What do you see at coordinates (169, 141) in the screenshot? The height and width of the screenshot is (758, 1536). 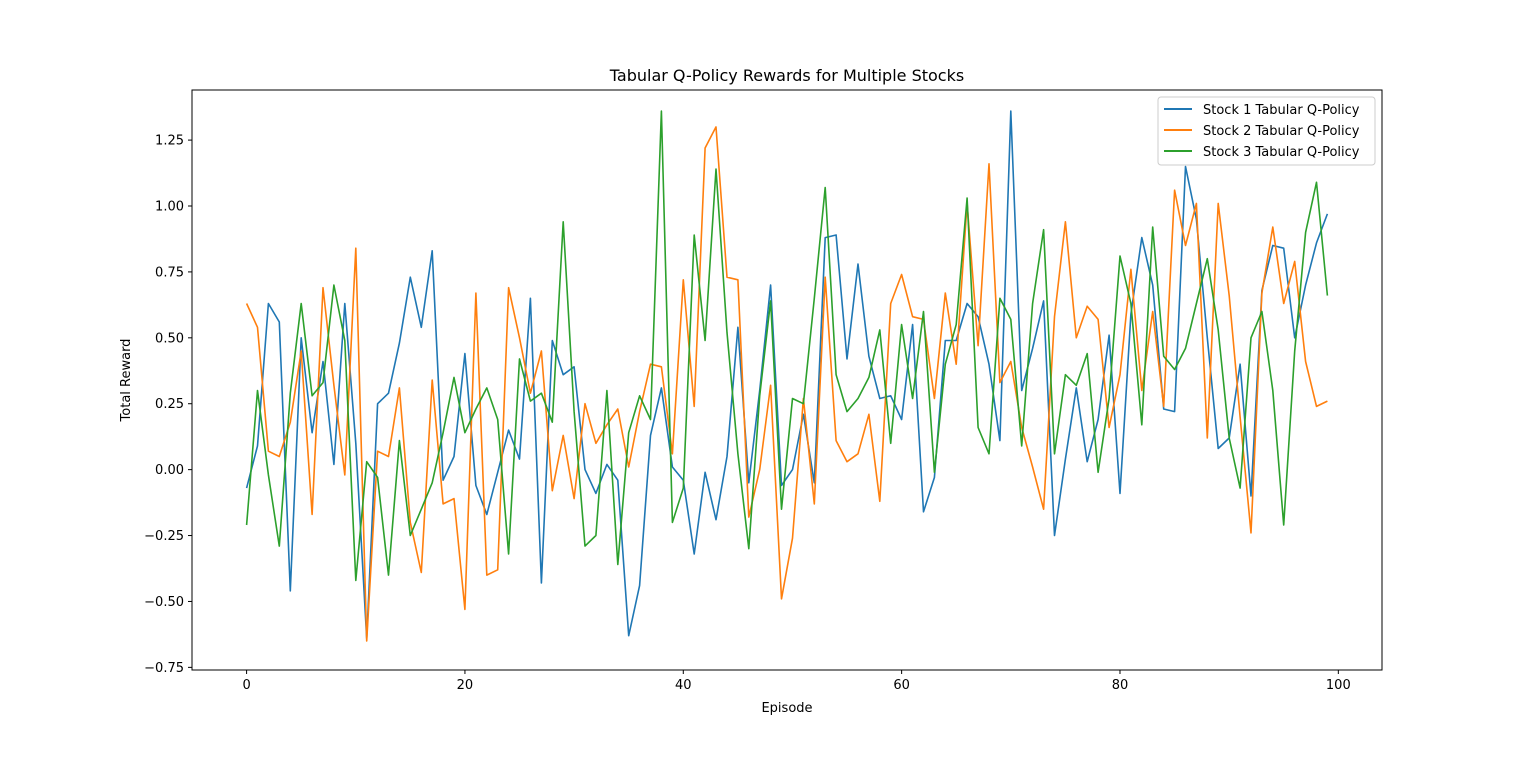 I see `y-tick-label: 1.25` at bounding box center [169, 141].